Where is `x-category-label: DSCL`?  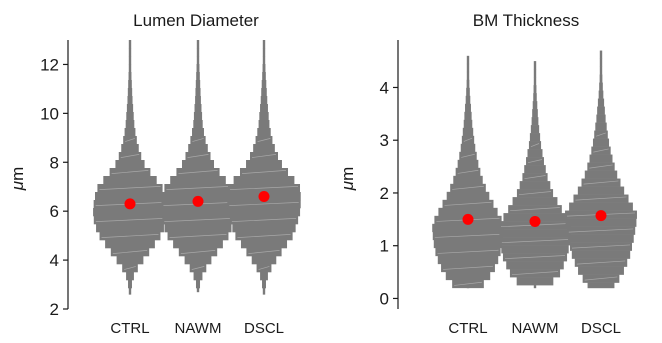
x-category-label: DSCL is located at coordinates (264, 328).